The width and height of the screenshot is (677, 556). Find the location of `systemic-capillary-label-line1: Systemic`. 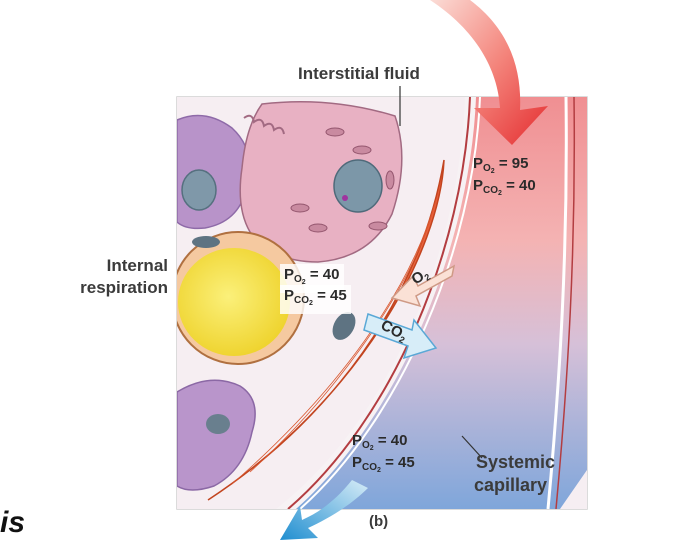

systemic-capillary-label-line1: Systemic is located at coordinates (516, 462).